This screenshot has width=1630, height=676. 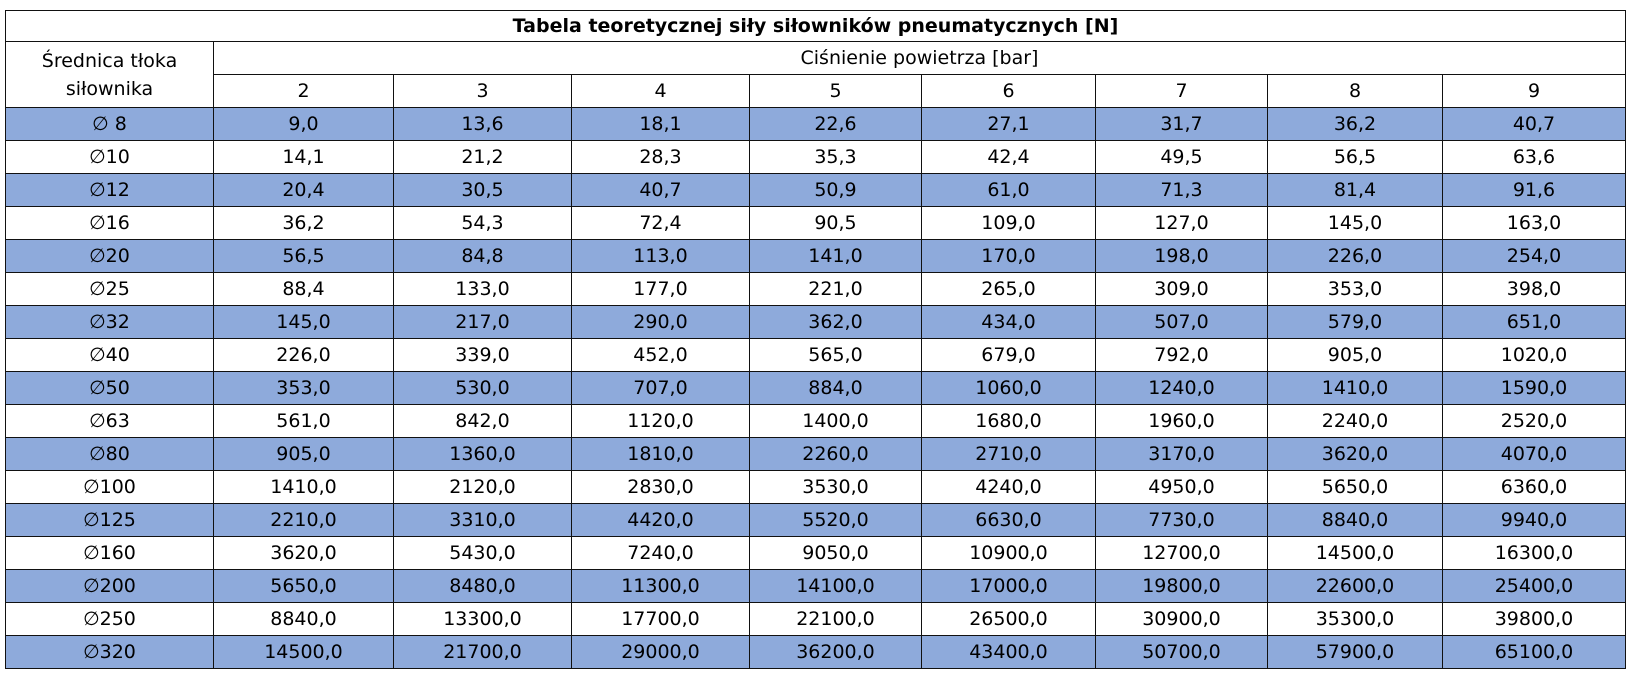 What do you see at coordinates (1534, 454) in the screenshot?
I see `force-cell: 4070,0` at bounding box center [1534, 454].